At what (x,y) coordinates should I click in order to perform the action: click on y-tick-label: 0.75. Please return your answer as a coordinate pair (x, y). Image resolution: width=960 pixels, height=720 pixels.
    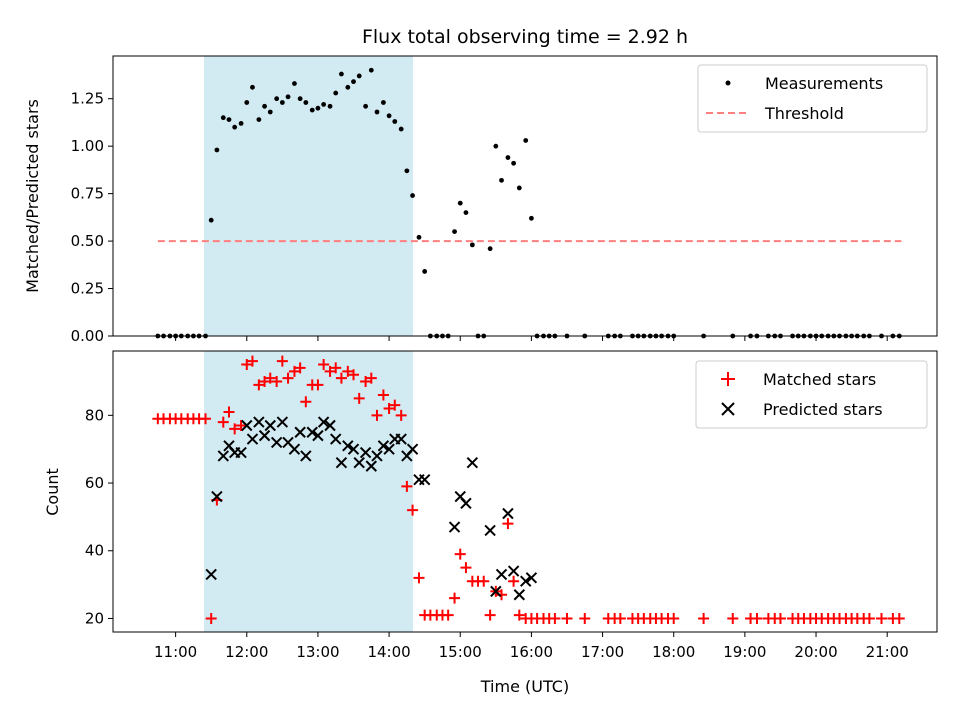
    Looking at the image, I should click on (87, 194).